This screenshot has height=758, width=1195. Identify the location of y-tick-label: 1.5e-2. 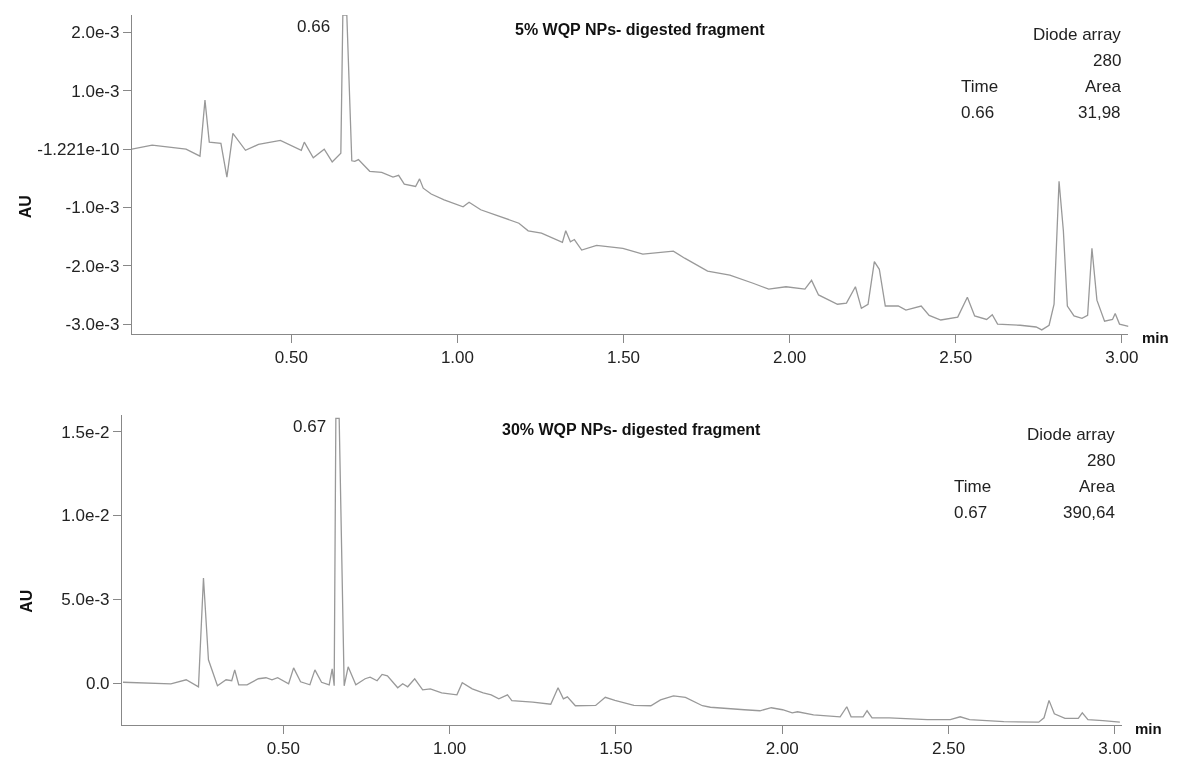
(85, 432).